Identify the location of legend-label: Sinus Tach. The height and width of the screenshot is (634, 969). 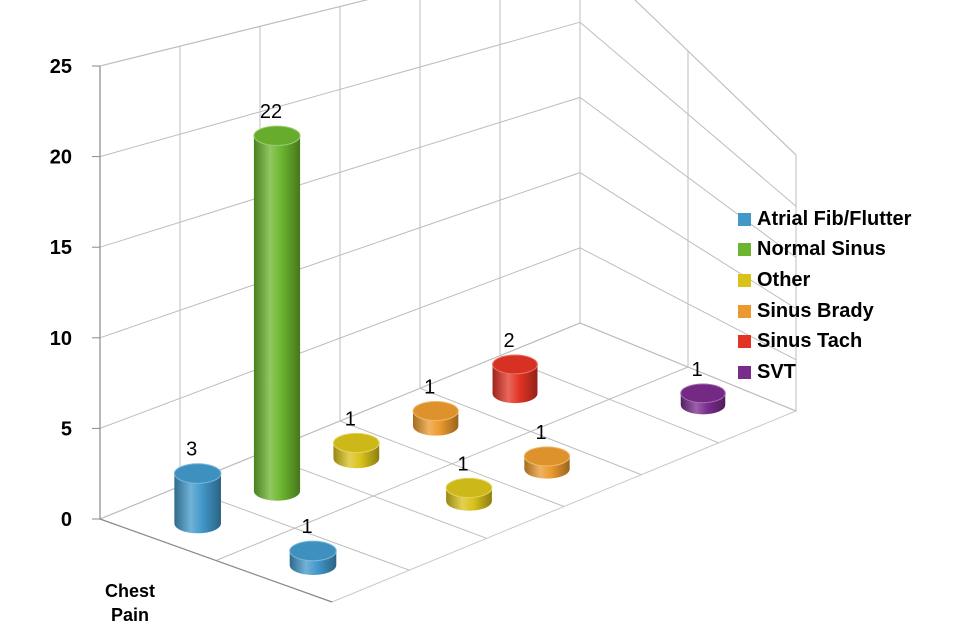
(810, 341).